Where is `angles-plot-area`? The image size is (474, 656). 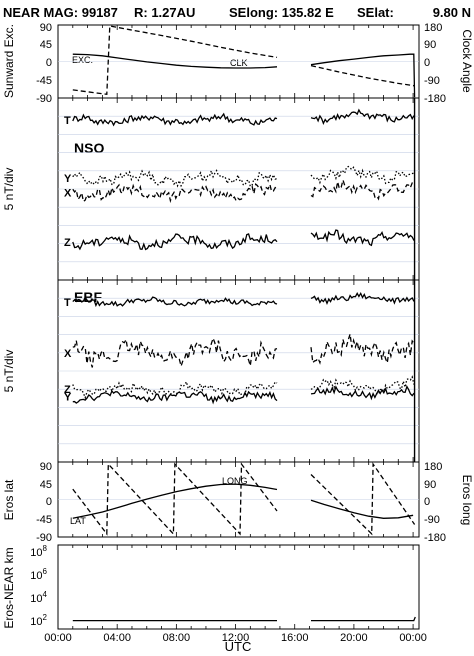
angles-plot-area is located at coordinates (238, 61).